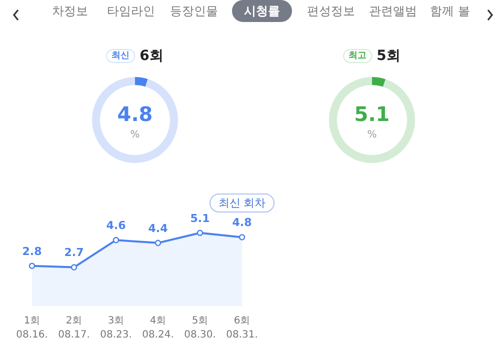  Describe the element at coordinates (262, 11) in the screenshot. I see `text: 시청률` at that location.